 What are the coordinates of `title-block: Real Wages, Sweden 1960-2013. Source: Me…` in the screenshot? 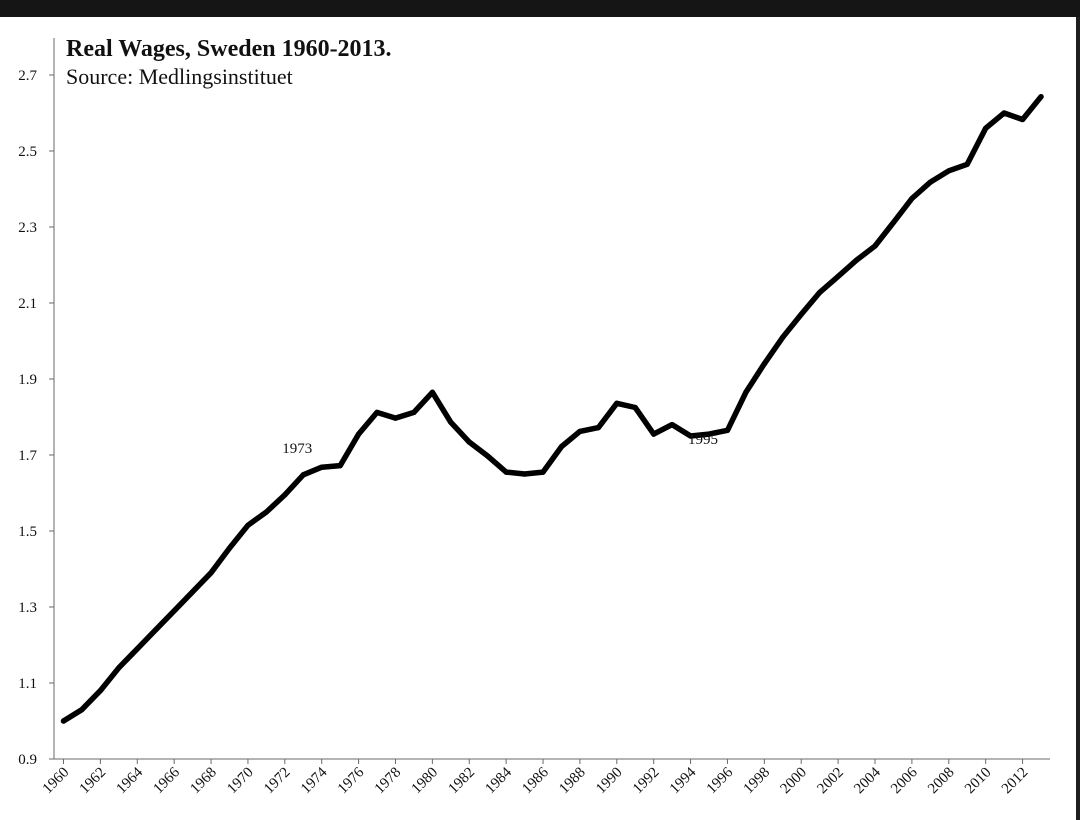 It's located at (229, 62).